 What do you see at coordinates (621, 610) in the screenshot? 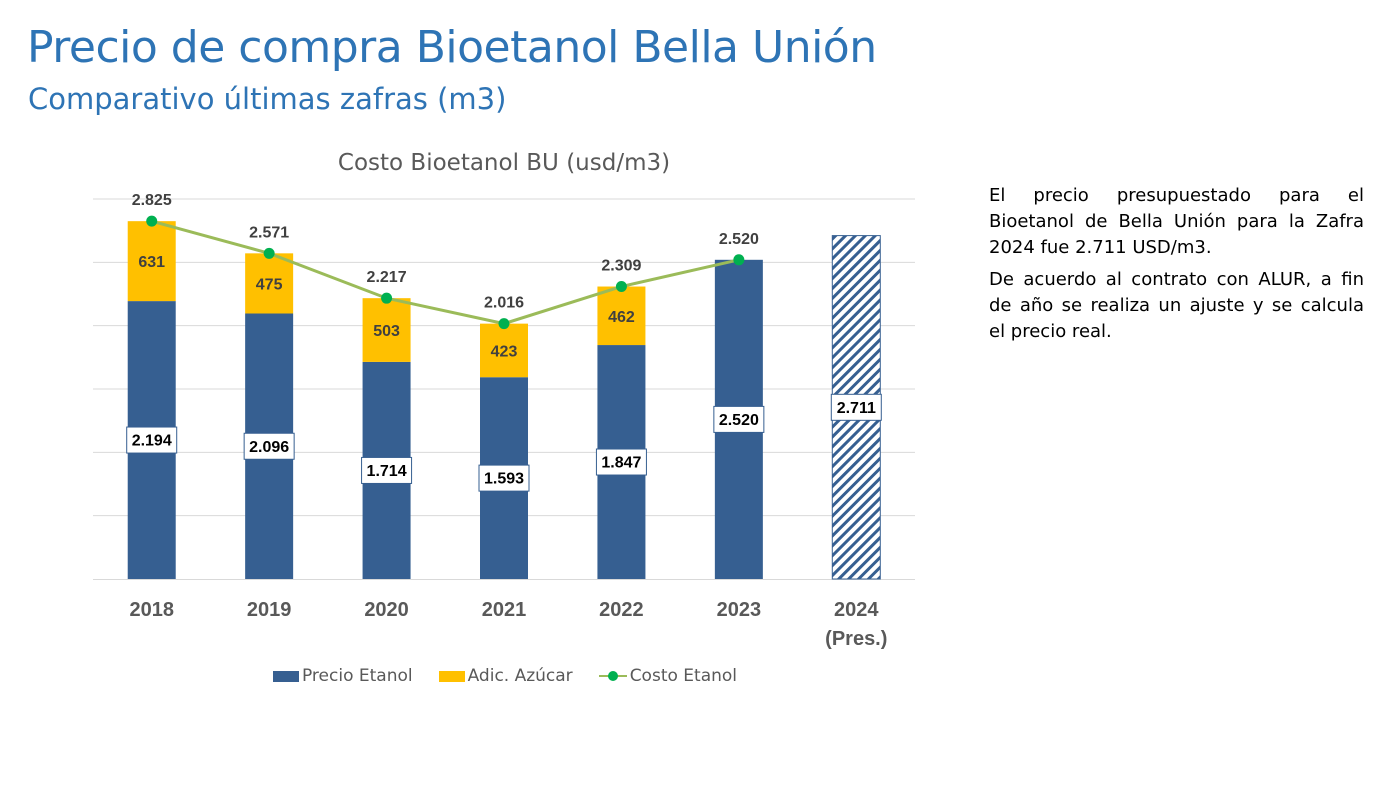
I see `x-tick-label: 2022` at bounding box center [621, 610].